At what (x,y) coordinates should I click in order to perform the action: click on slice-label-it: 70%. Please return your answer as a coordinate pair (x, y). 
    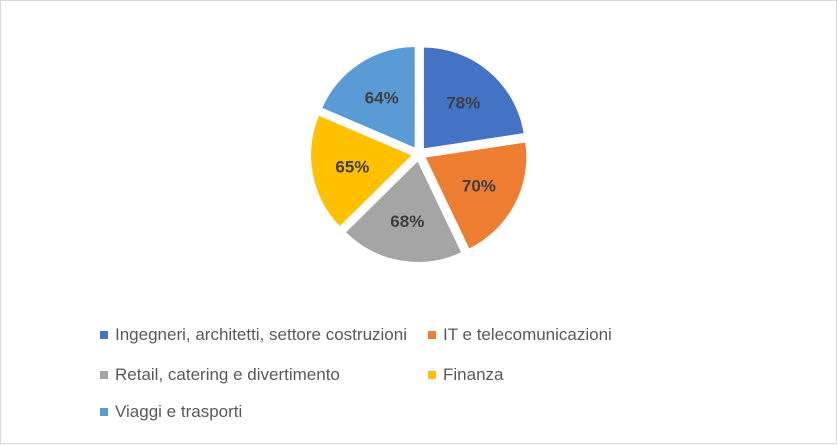
    Looking at the image, I should click on (479, 186).